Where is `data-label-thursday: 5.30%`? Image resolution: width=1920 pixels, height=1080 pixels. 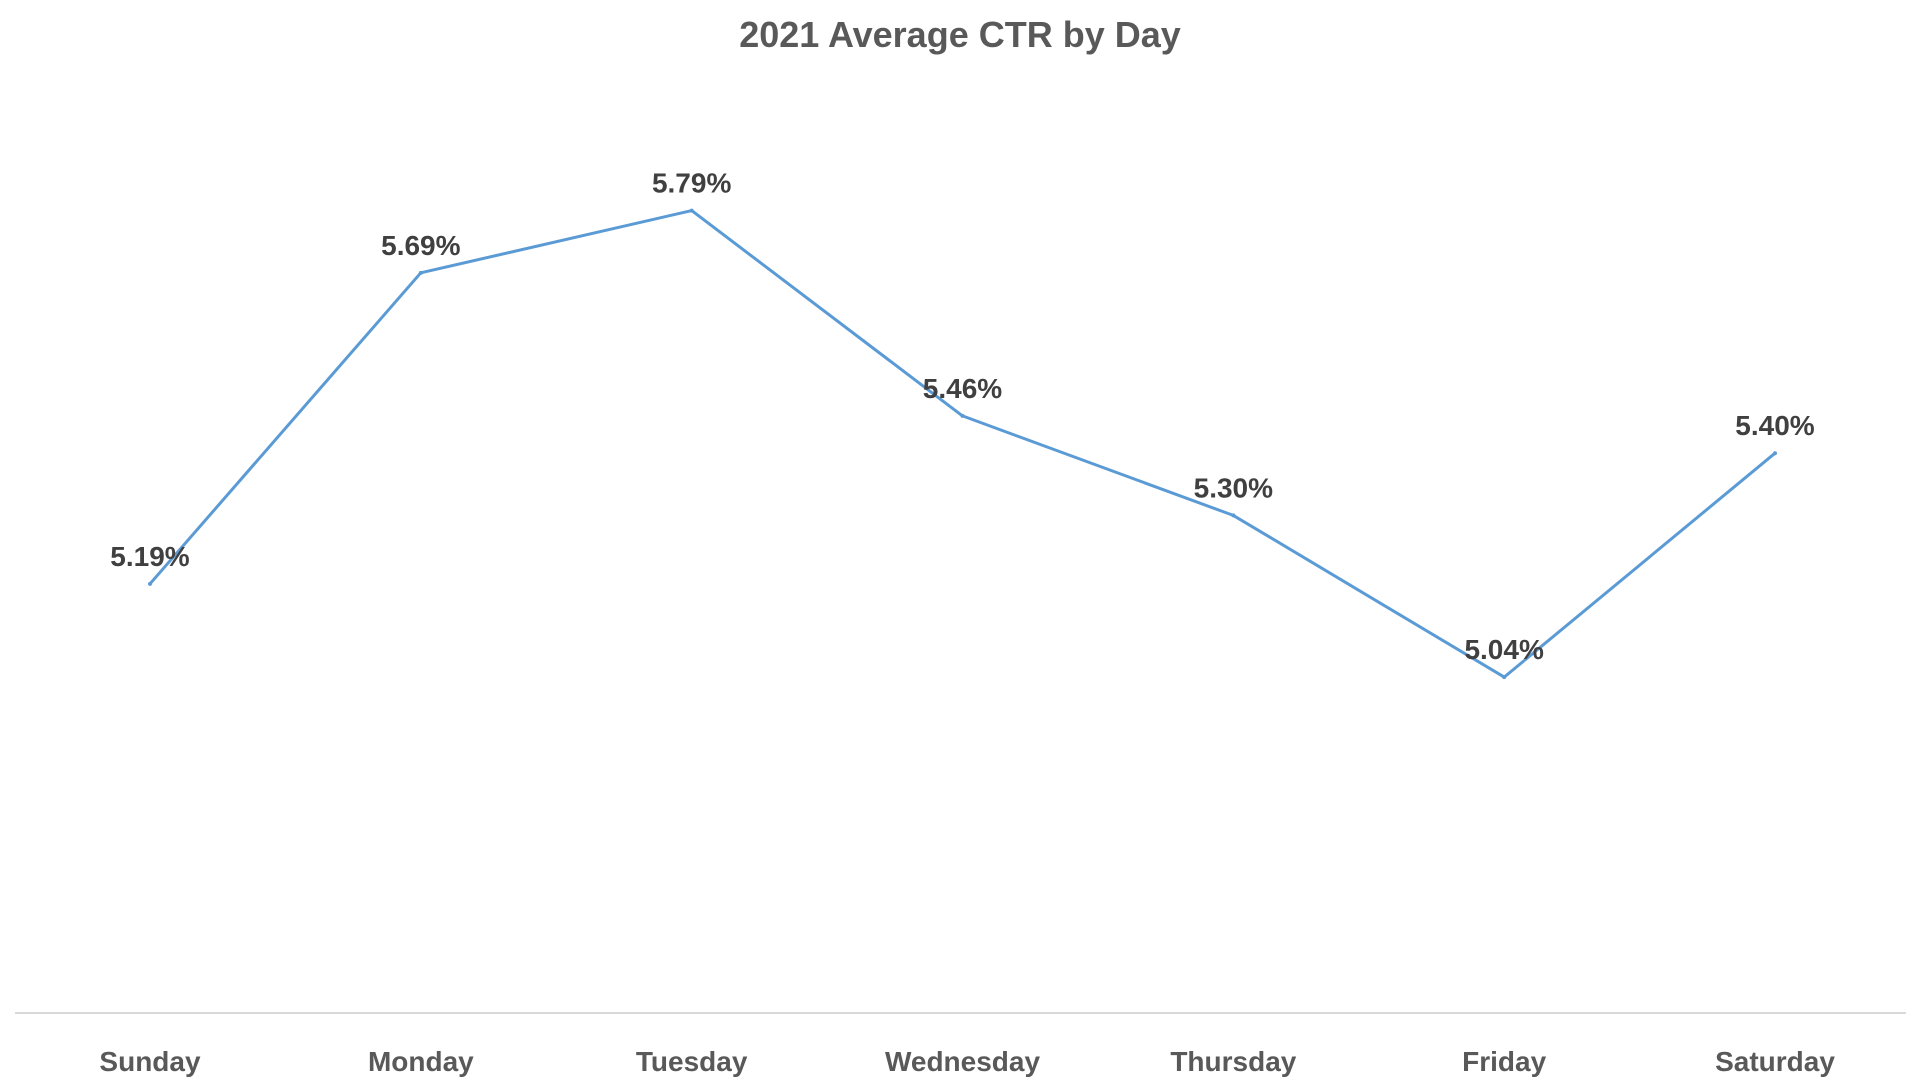 data-label-thursday: 5.30% is located at coordinates (1233, 487).